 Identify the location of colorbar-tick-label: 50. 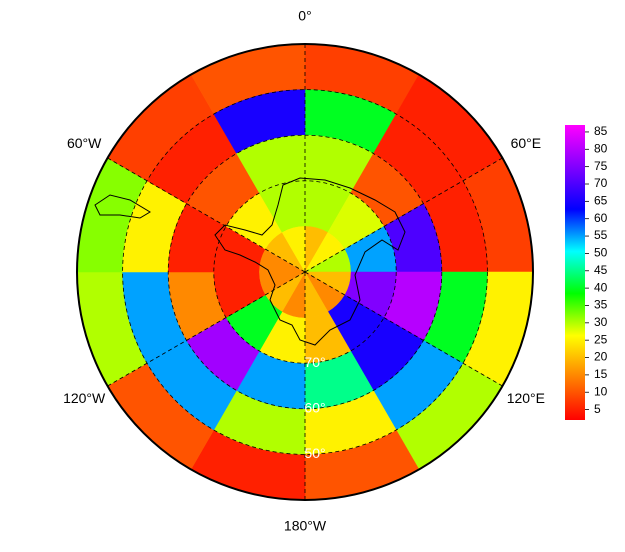
(601, 253).